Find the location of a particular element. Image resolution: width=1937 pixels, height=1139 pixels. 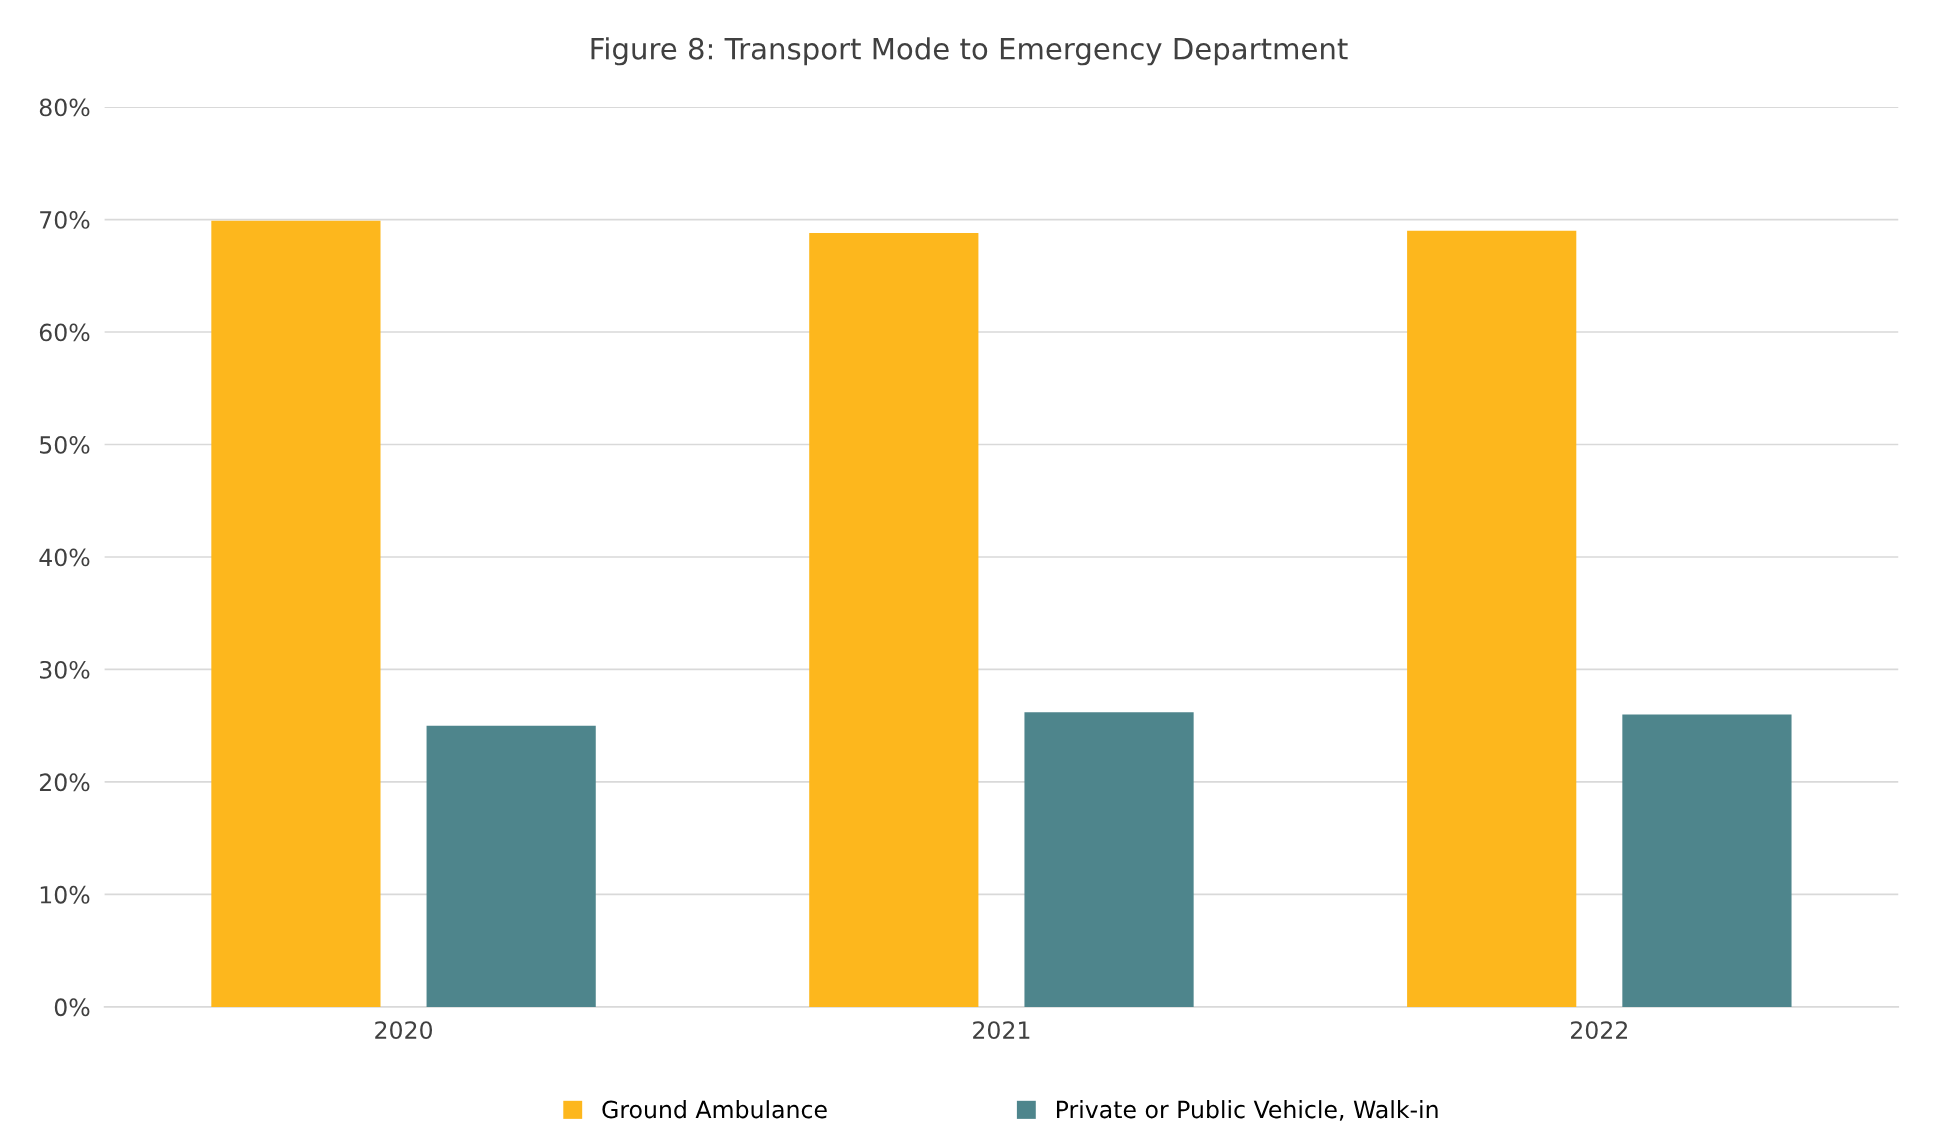

y-tick-label: 20% is located at coordinates (64, 782).